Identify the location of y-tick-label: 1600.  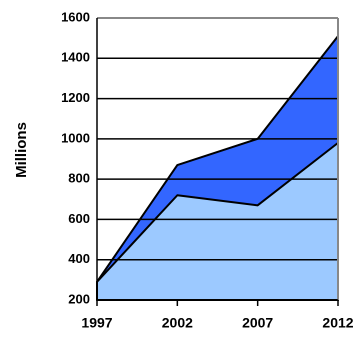
(75, 16).